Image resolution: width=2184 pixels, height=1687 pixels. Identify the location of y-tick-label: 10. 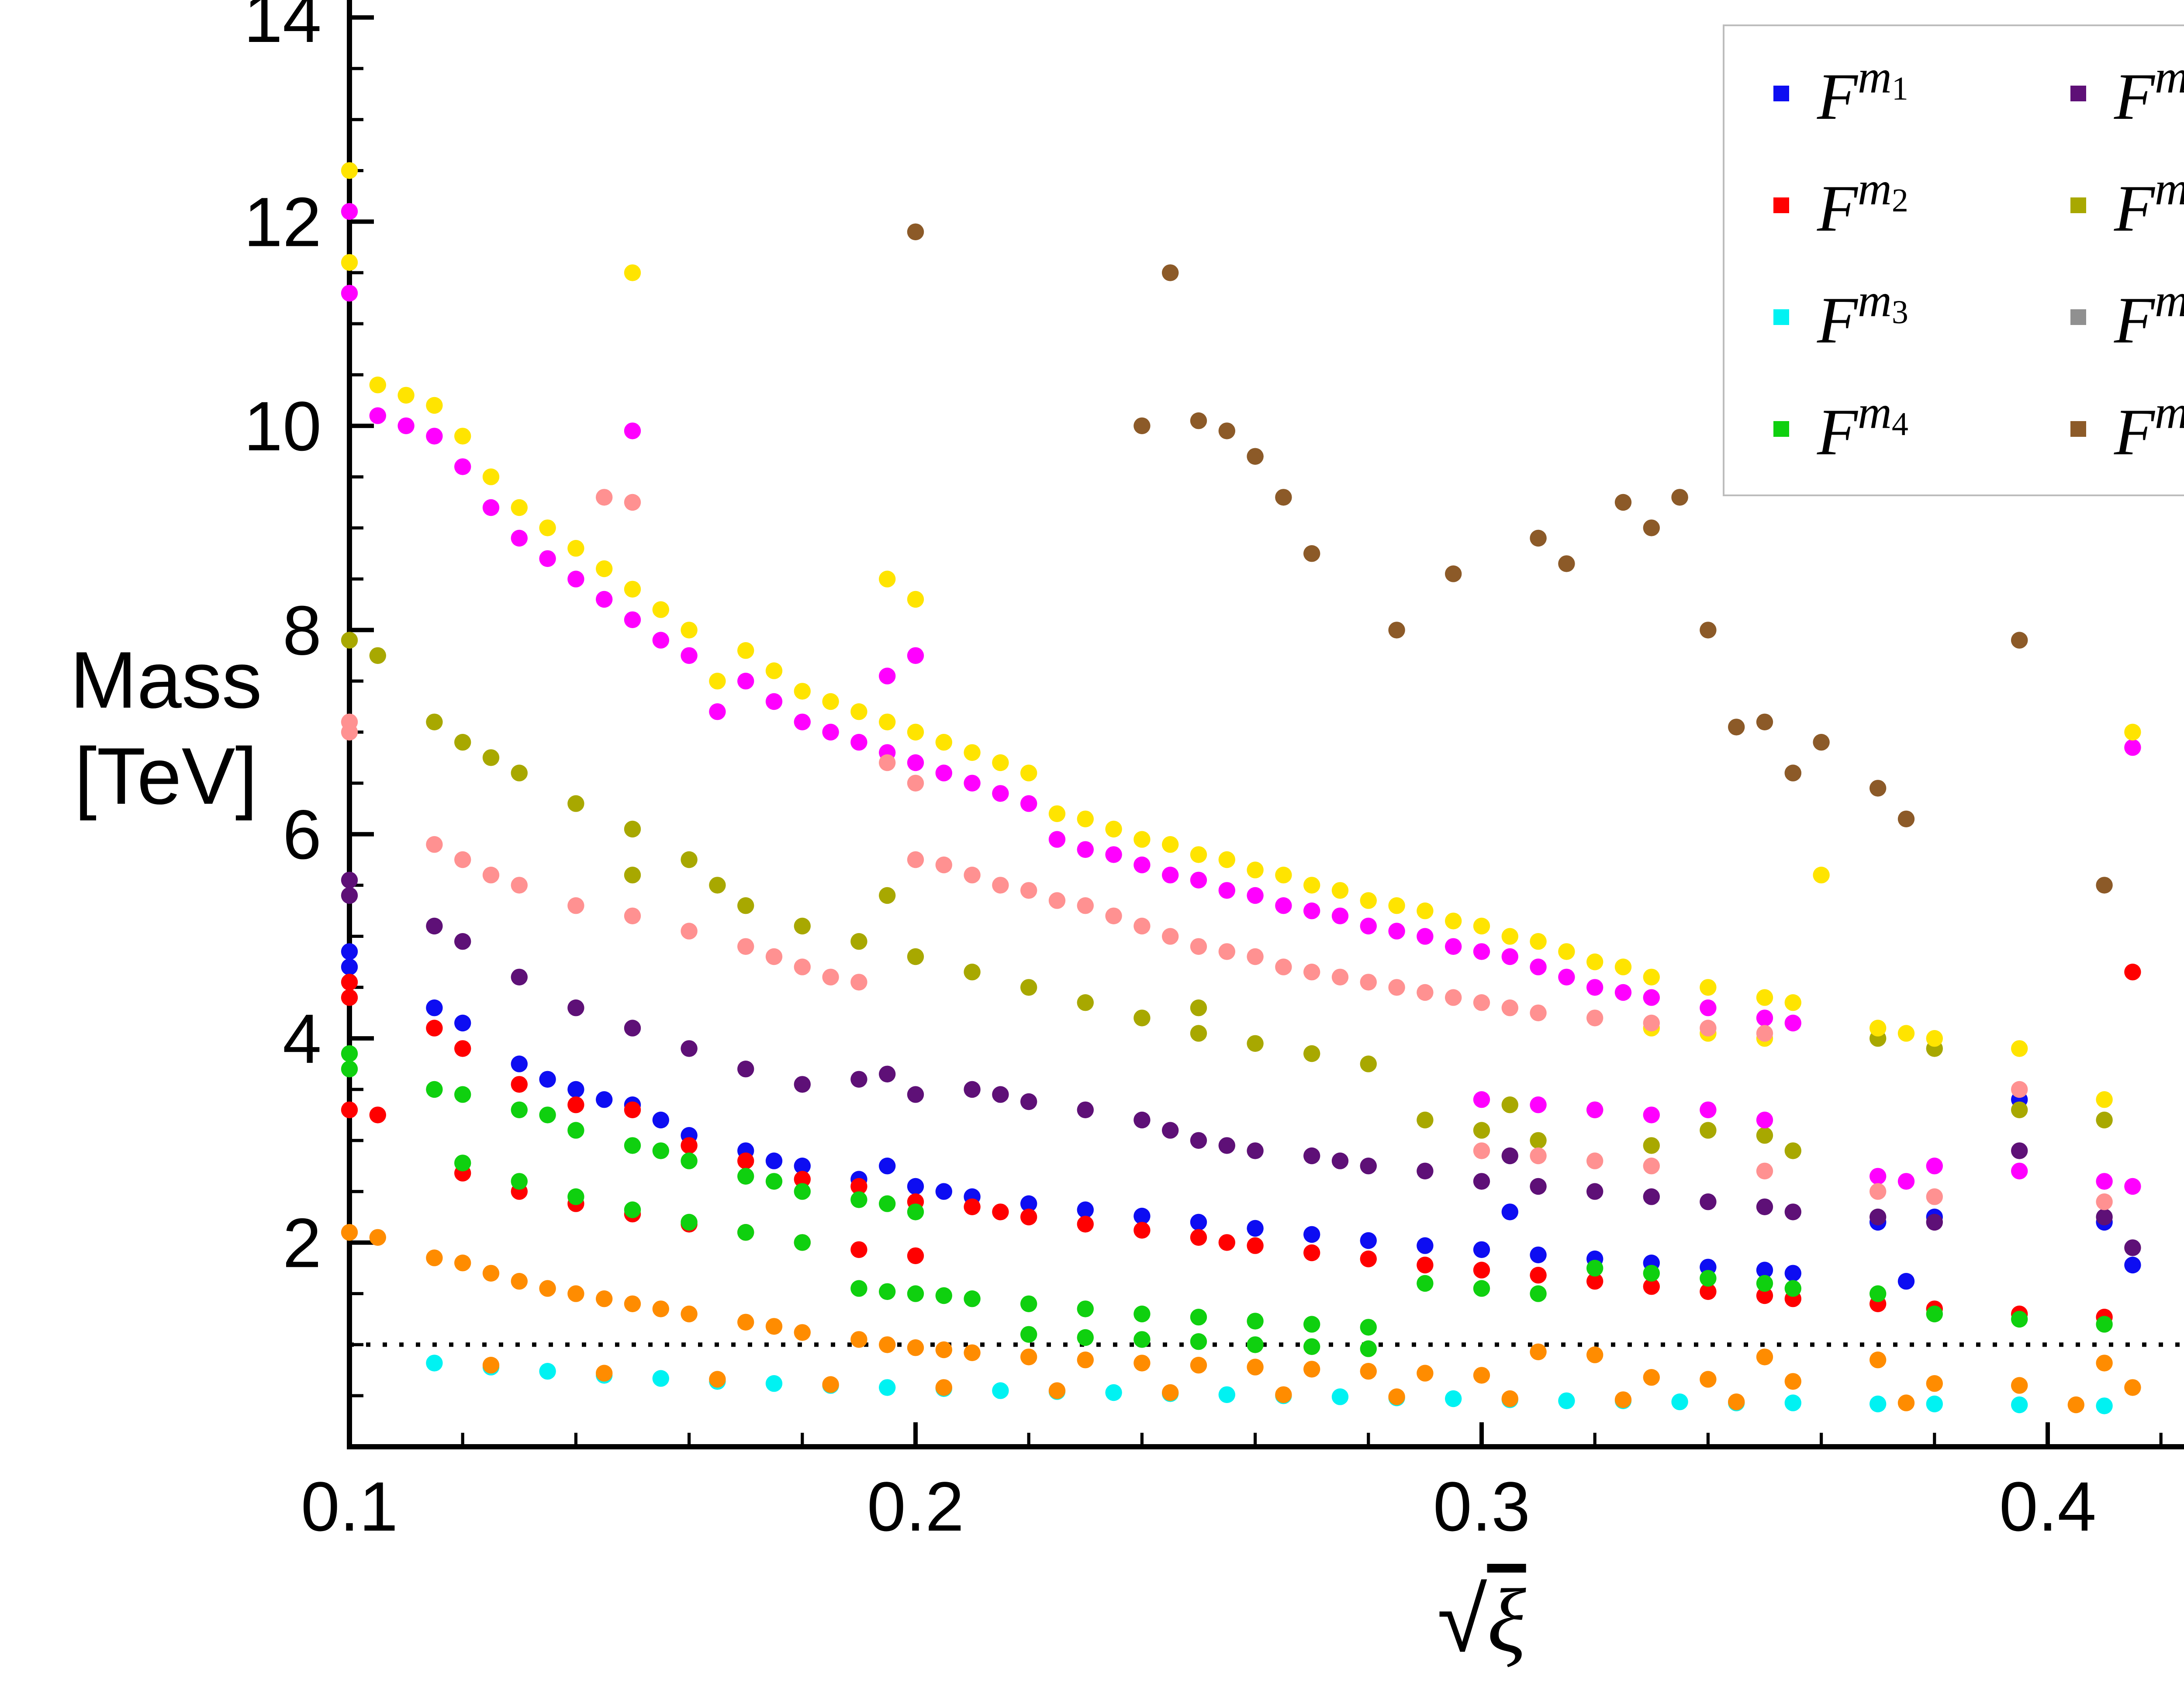
(282, 426).